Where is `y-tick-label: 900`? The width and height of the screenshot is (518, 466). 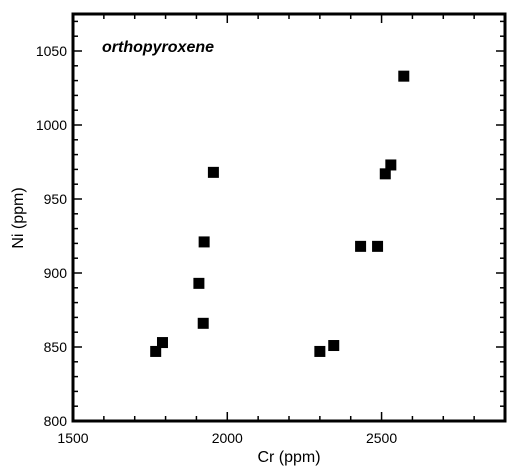 y-tick-label: 900 is located at coordinates (56, 273).